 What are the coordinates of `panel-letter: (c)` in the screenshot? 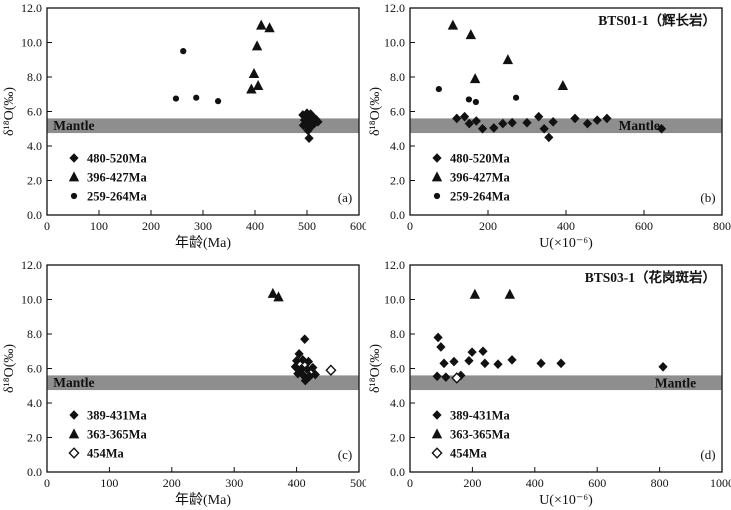 It's located at (345, 454).